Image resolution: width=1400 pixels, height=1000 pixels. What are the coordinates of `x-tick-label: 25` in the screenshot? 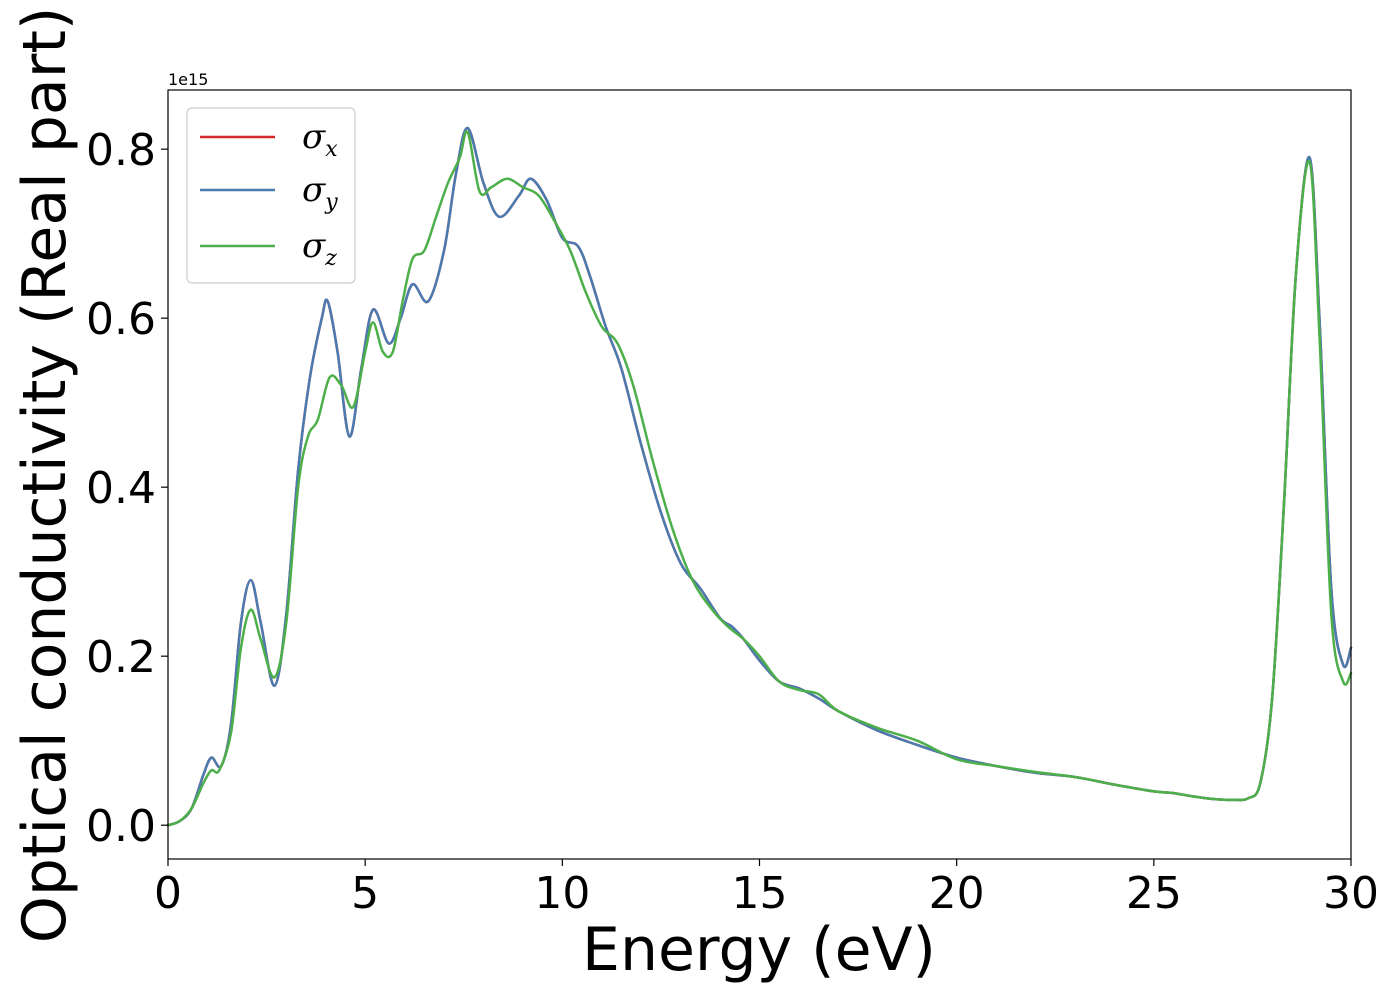 It's located at (1154, 893).